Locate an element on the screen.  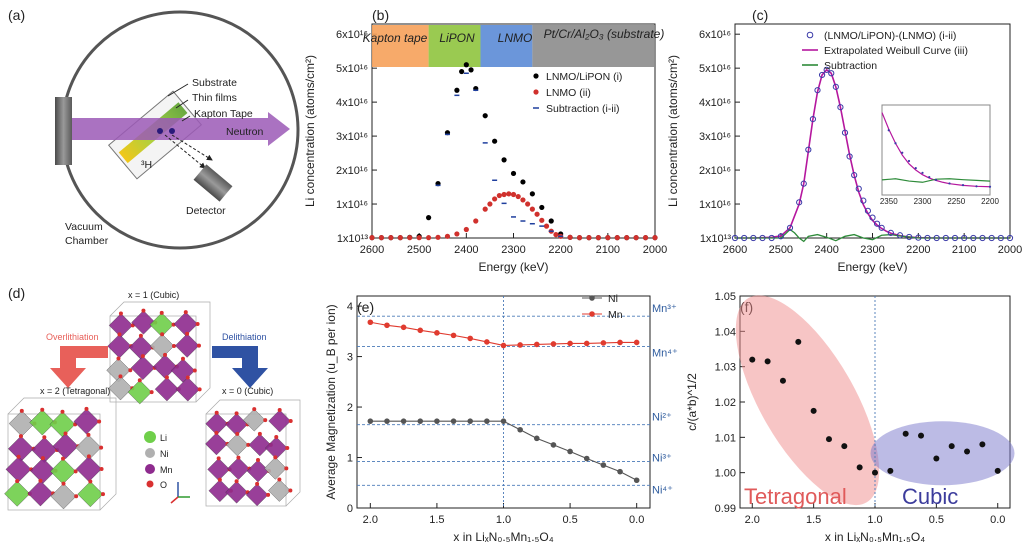
reference-label: Ni³⁺ is located at coordinates (662, 459).